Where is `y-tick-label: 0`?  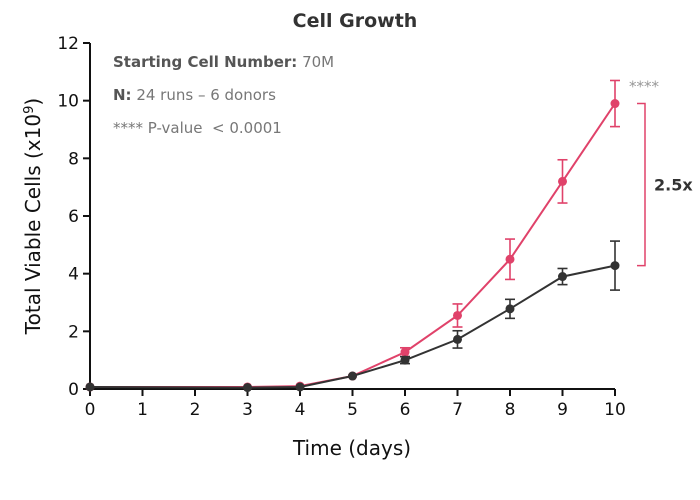
y-tick-label: 0 is located at coordinates (73, 390).